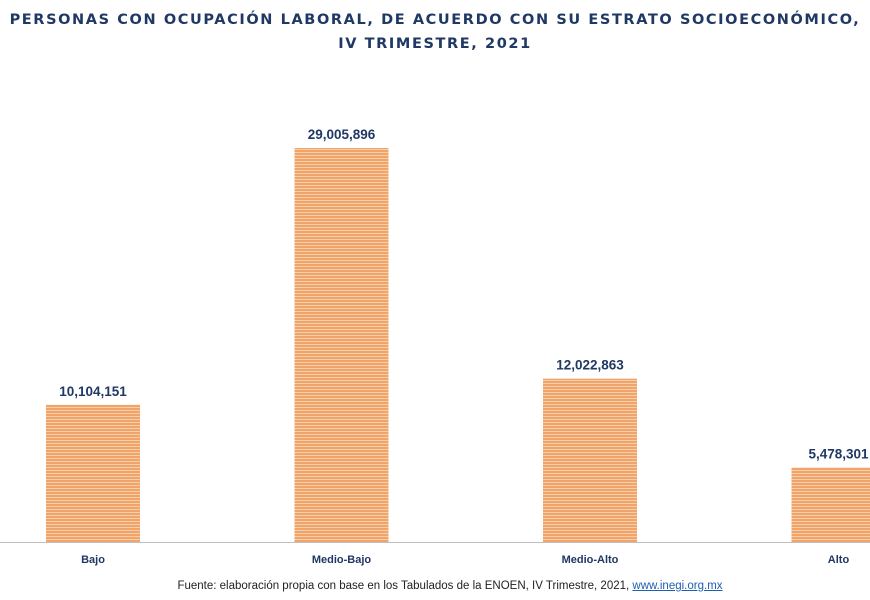  Describe the element at coordinates (341, 345) in the screenshot. I see `bar-medio-bajo` at that location.